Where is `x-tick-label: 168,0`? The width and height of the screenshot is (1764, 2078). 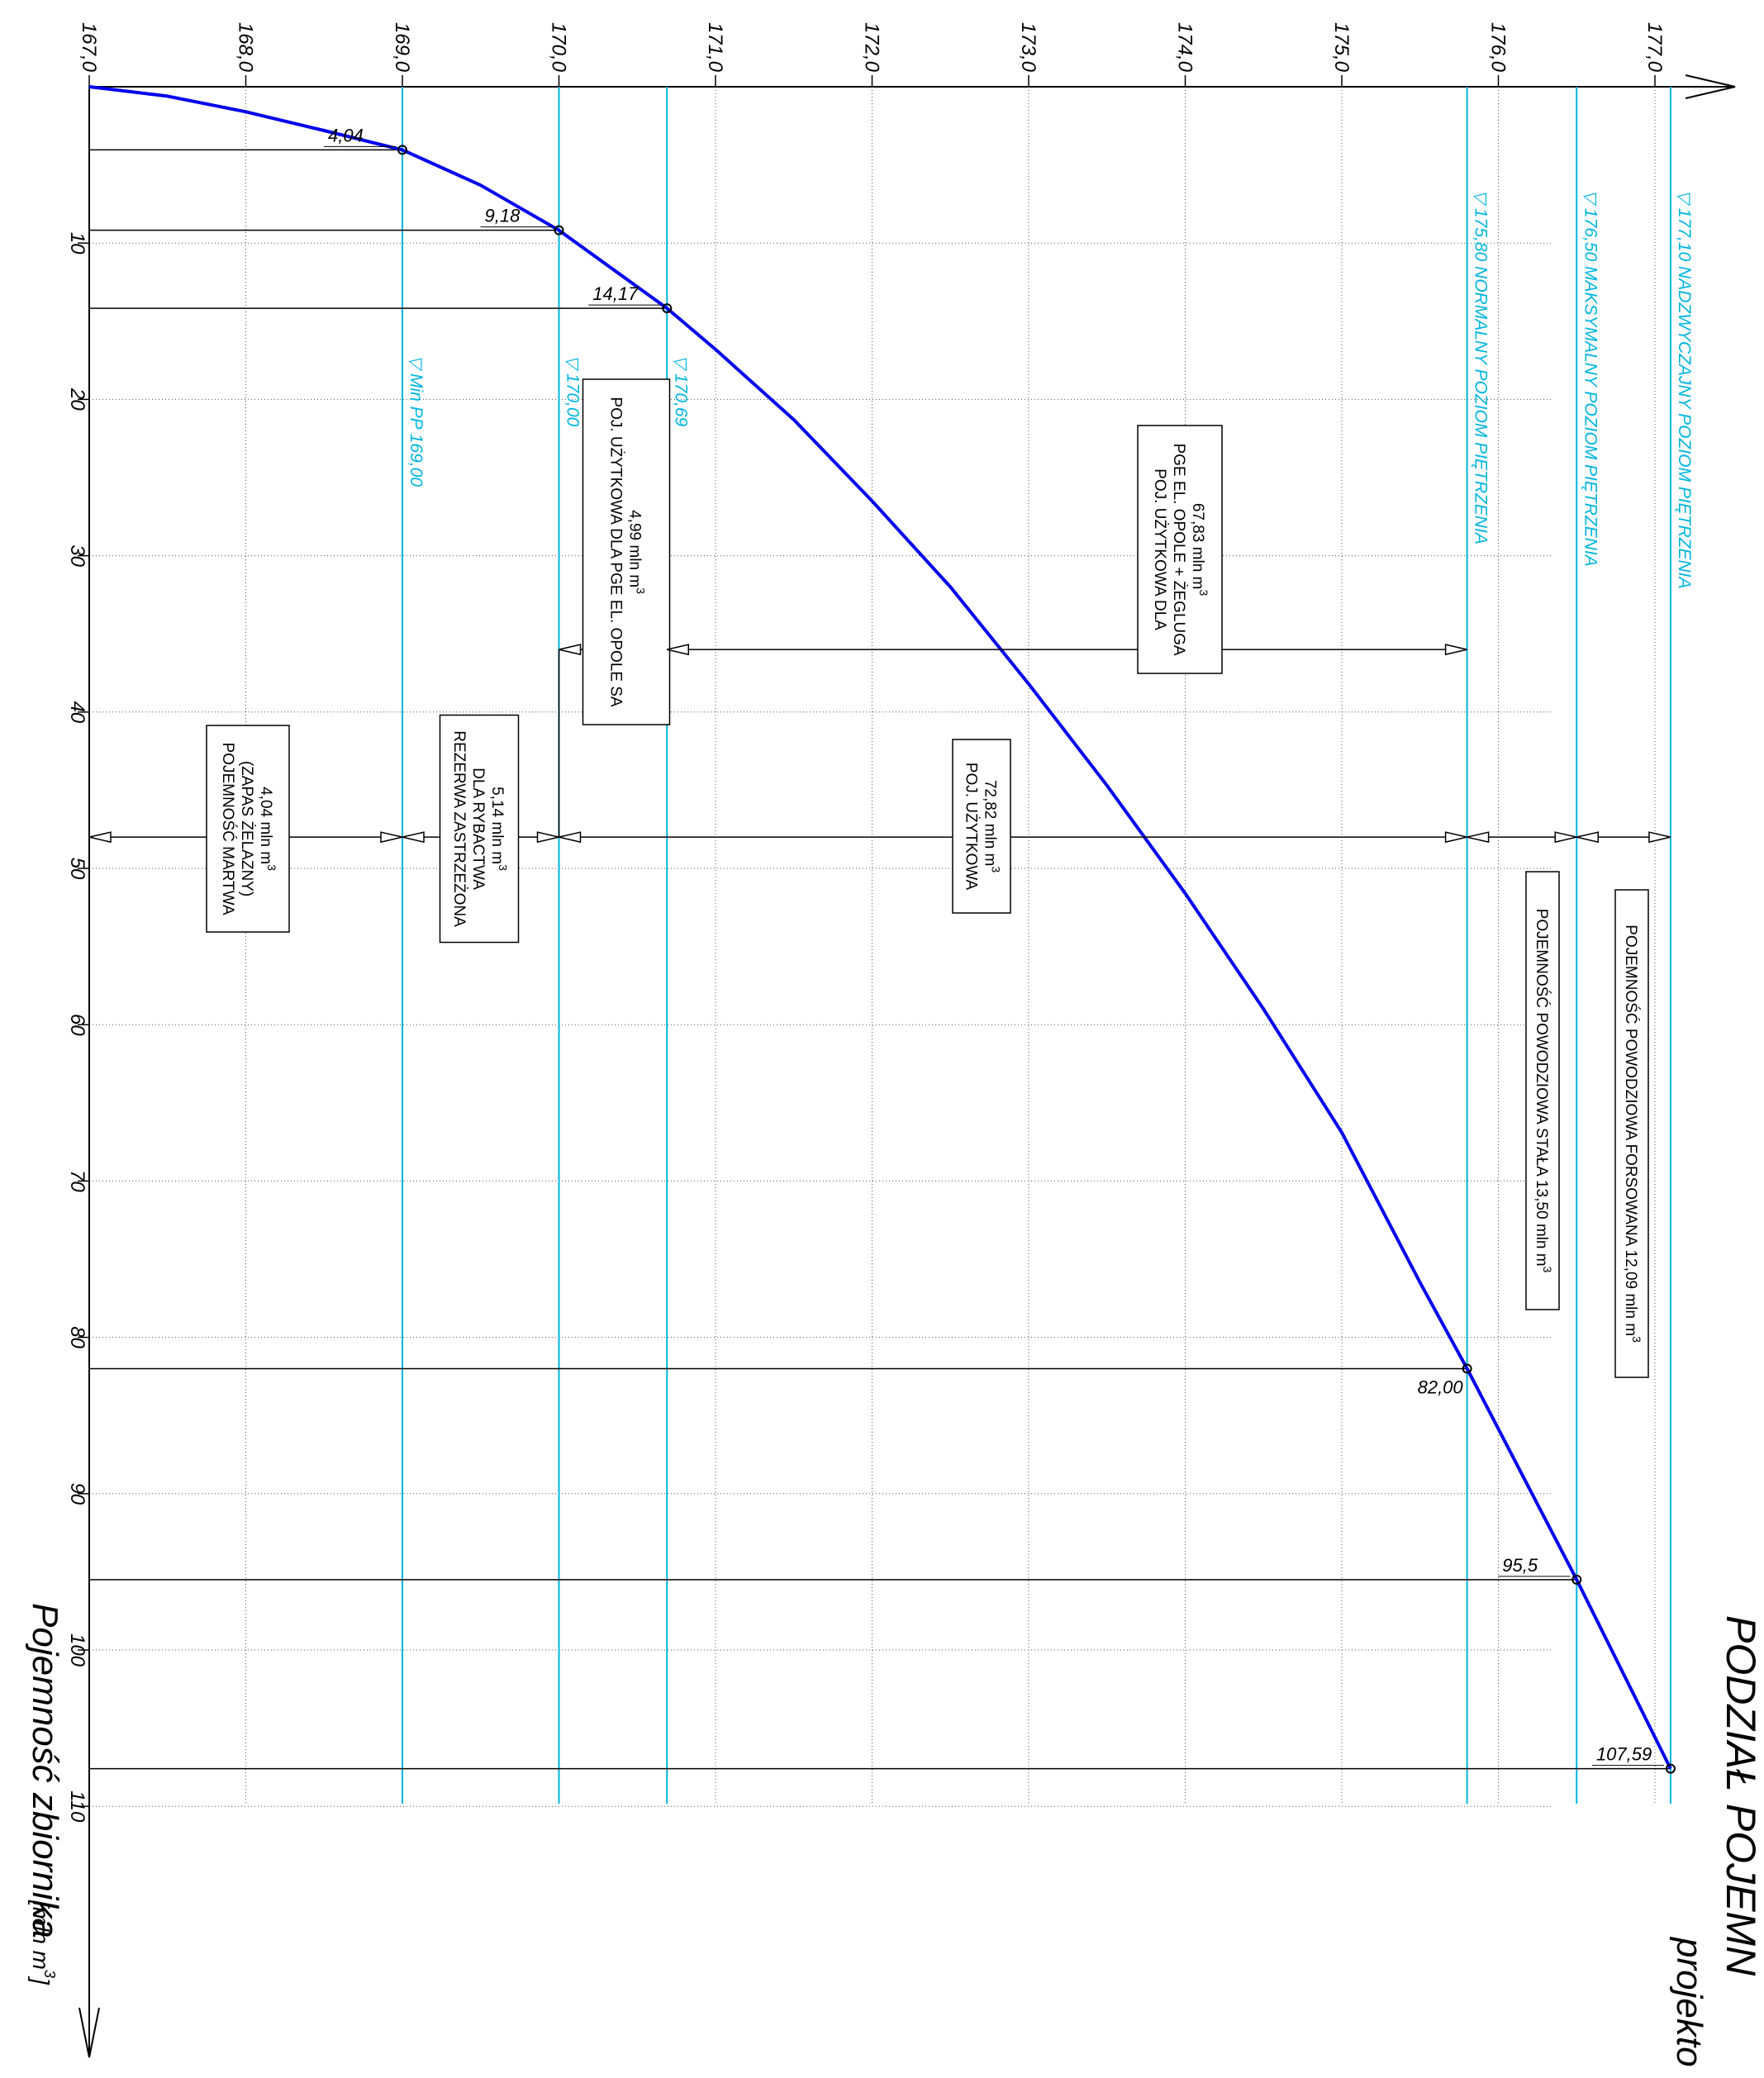
x-tick-label: 168,0 is located at coordinates (246, 47).